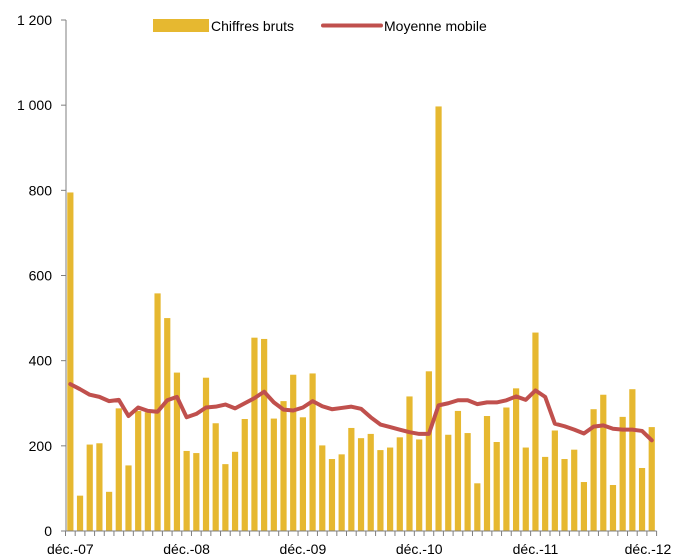 This screenshot has height=558, width=682. What do you see at coordinates (41, 446) in the screenshot?
I see `y-tick-label: 200` at bounding box center [41, 446].